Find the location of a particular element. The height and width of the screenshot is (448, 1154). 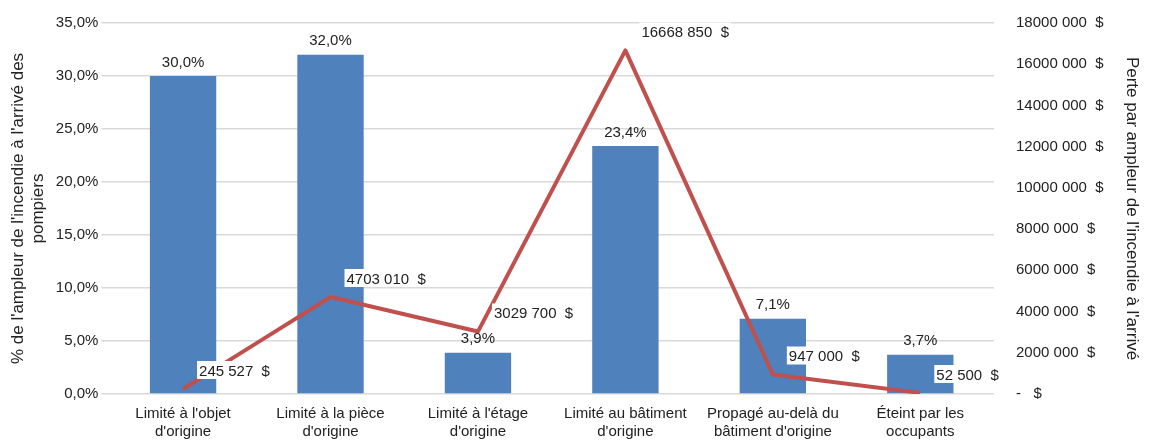

y2-tick-label: 14000 000 $ is located at coordinates (1060, 104).